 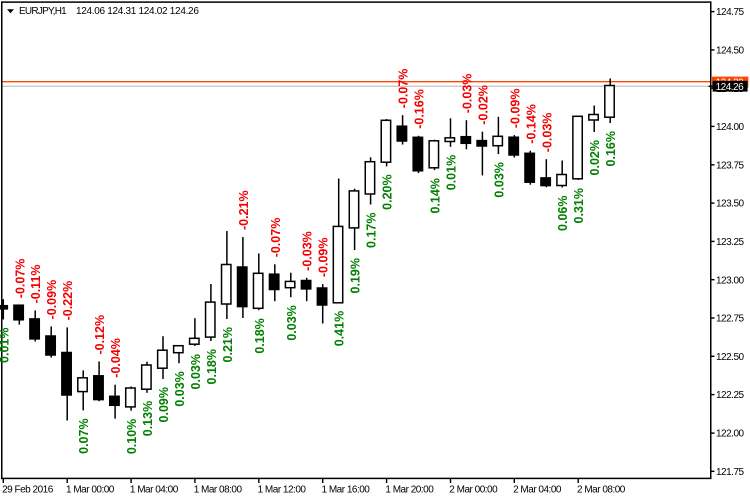 I want to click on svg-text: 0.17%, so click(x=372, y=230).